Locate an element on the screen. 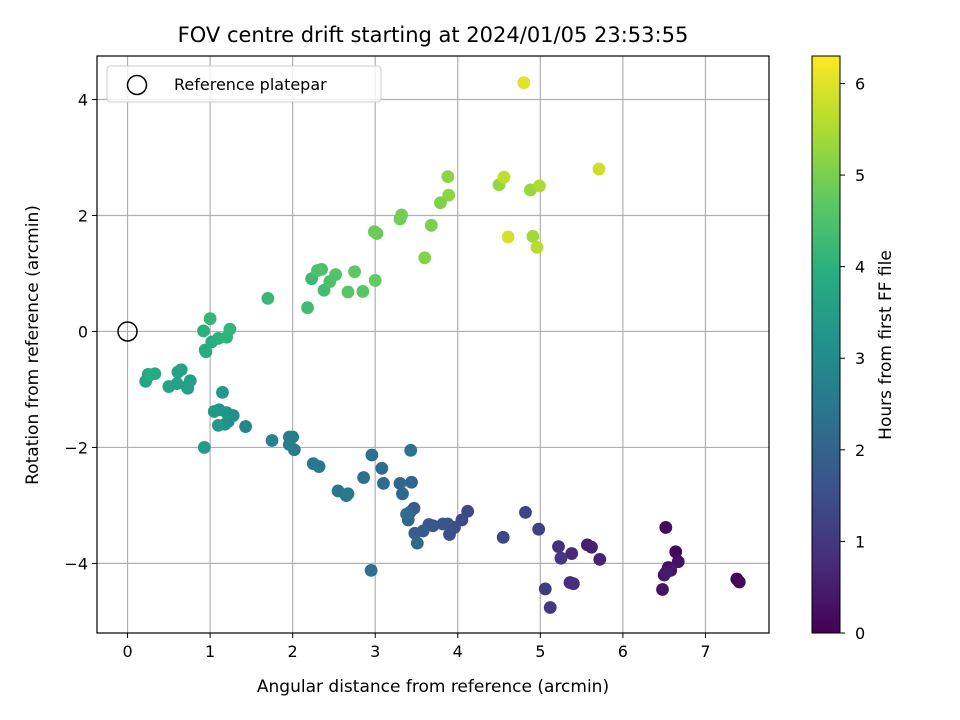  colorbar-tick-label: 6 is located at coordinates (860, 83).